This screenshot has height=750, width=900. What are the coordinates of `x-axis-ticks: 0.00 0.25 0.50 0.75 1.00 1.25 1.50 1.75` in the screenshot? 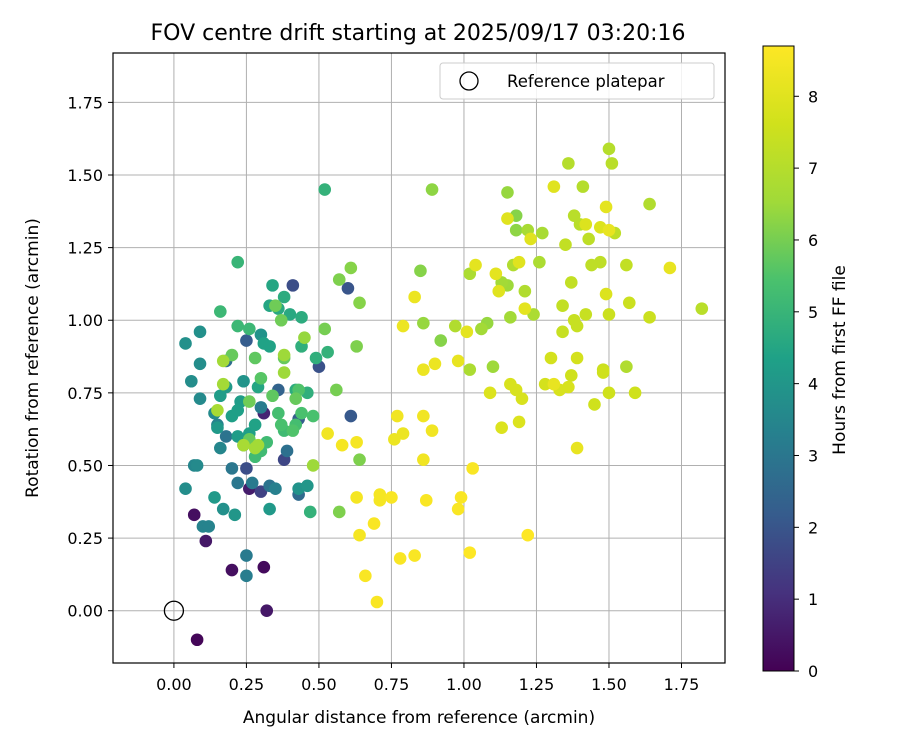 It's located at (427, 678).